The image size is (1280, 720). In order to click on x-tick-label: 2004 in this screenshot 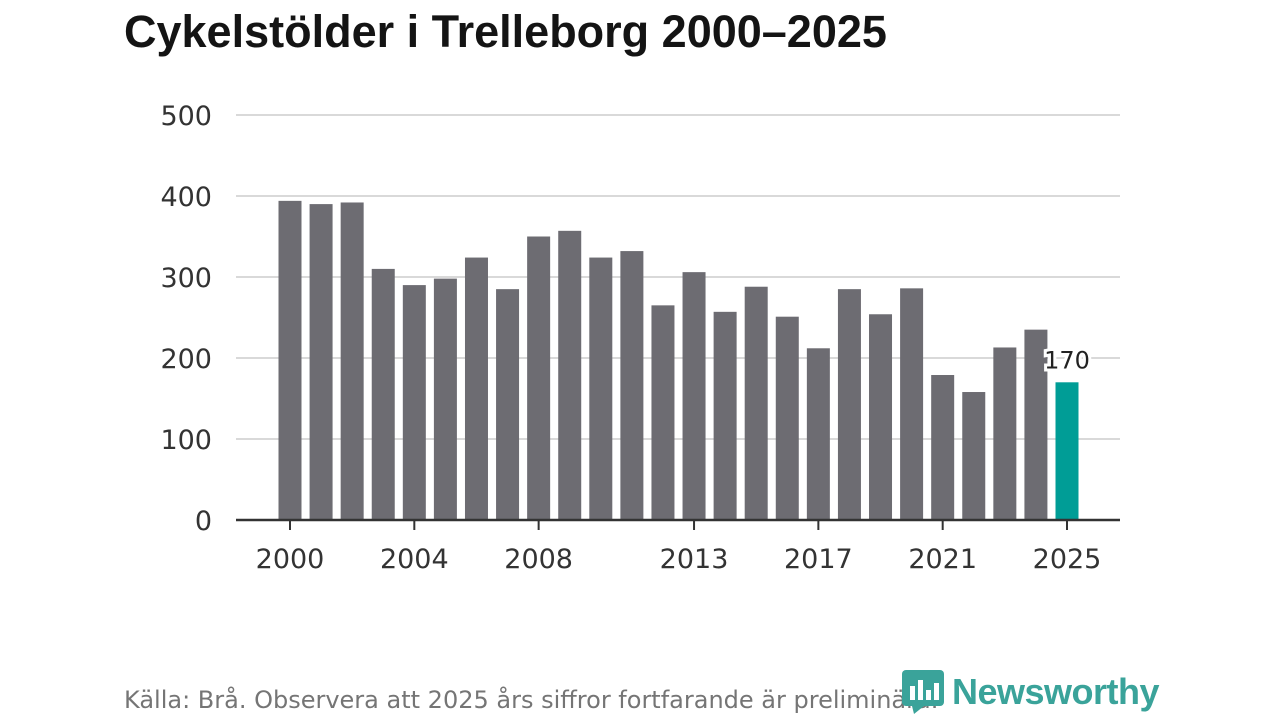, I will do `click(414, 559)`.